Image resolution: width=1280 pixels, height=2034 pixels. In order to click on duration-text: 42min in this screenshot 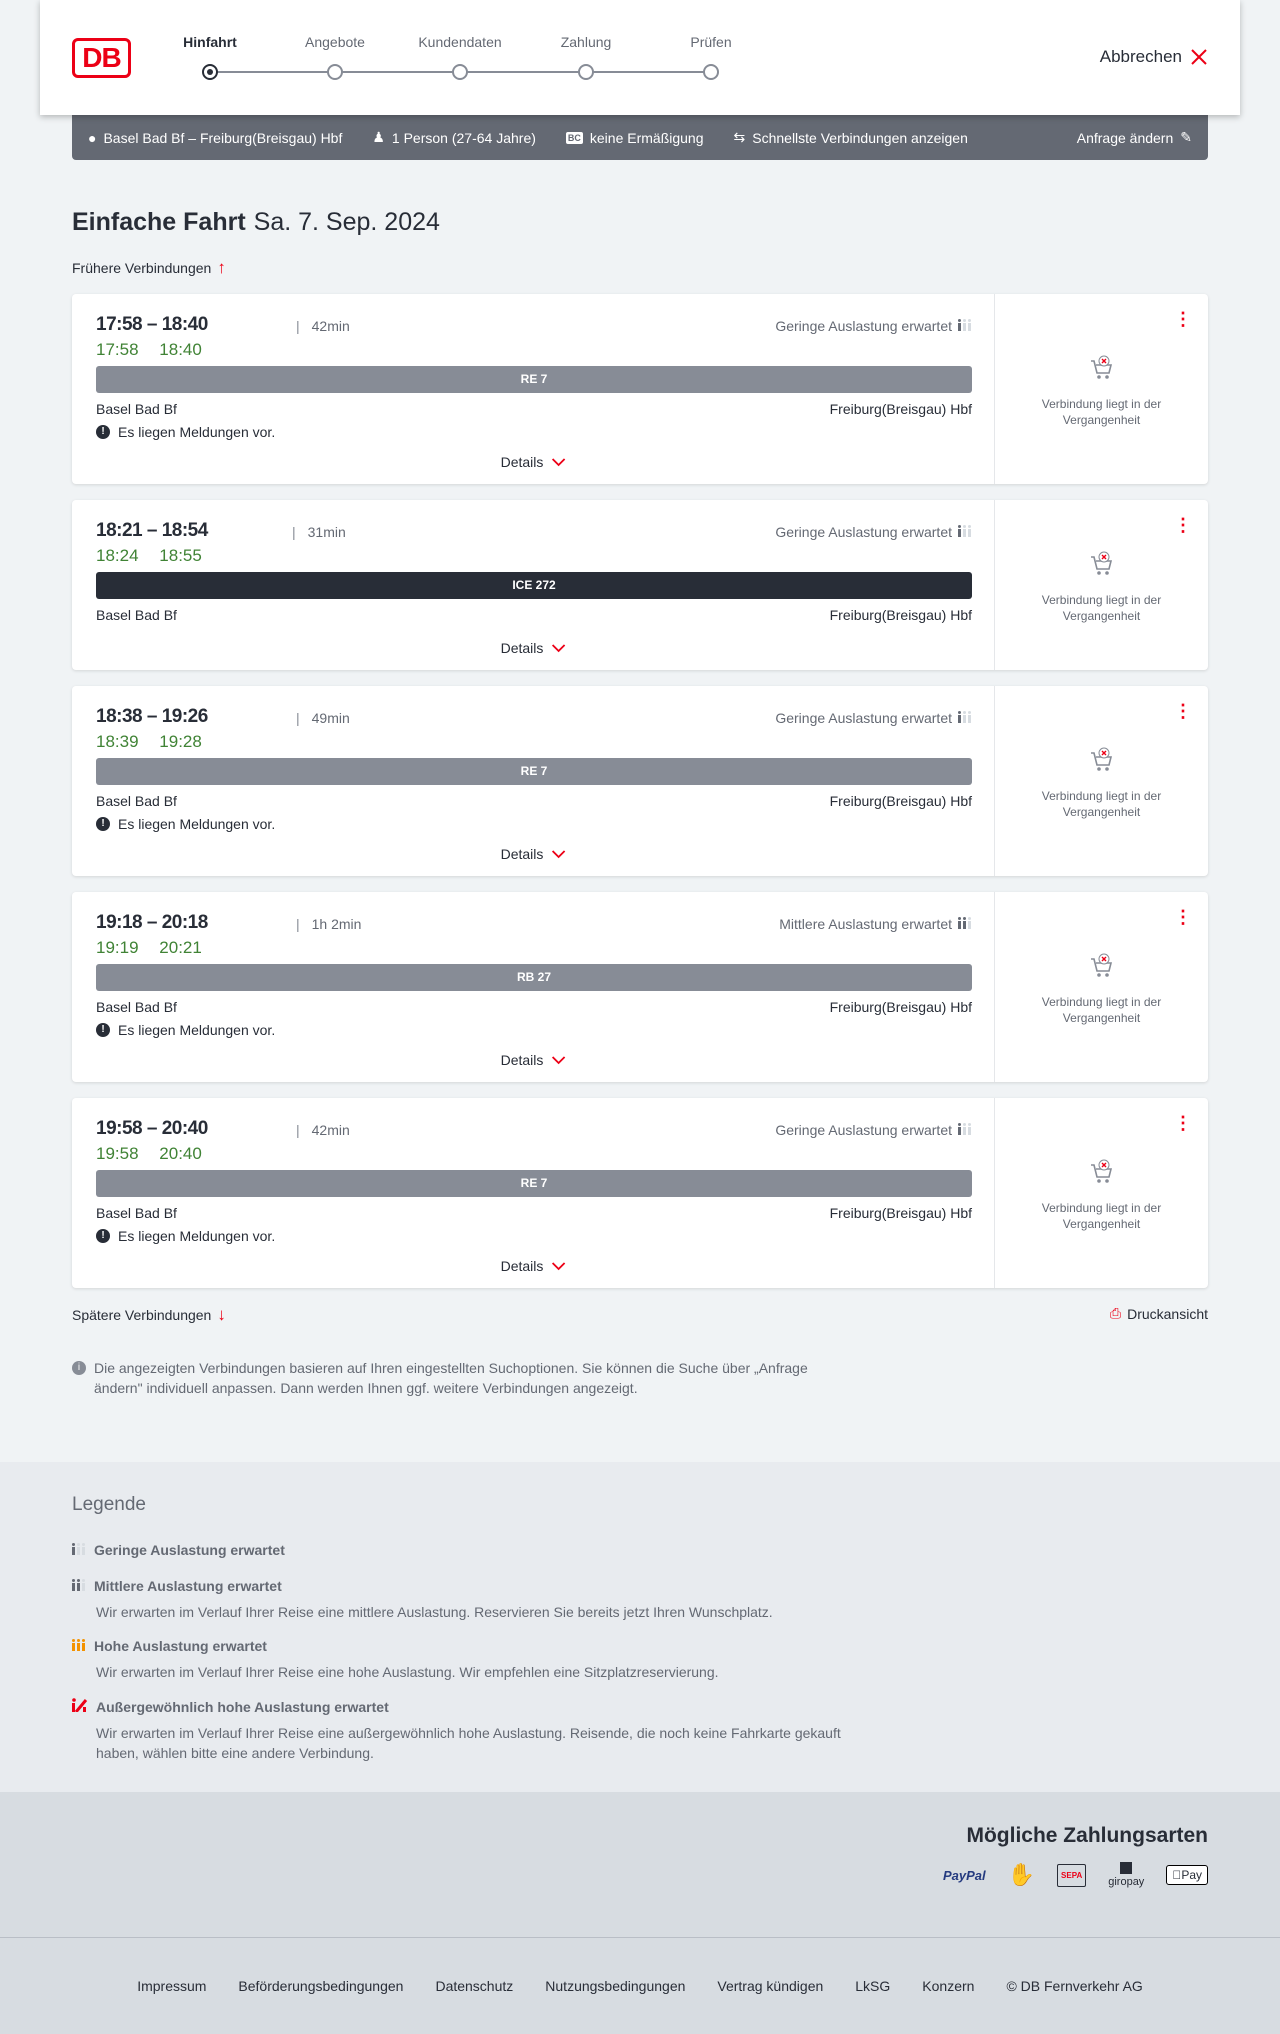, I will do `click(330, 326)`.